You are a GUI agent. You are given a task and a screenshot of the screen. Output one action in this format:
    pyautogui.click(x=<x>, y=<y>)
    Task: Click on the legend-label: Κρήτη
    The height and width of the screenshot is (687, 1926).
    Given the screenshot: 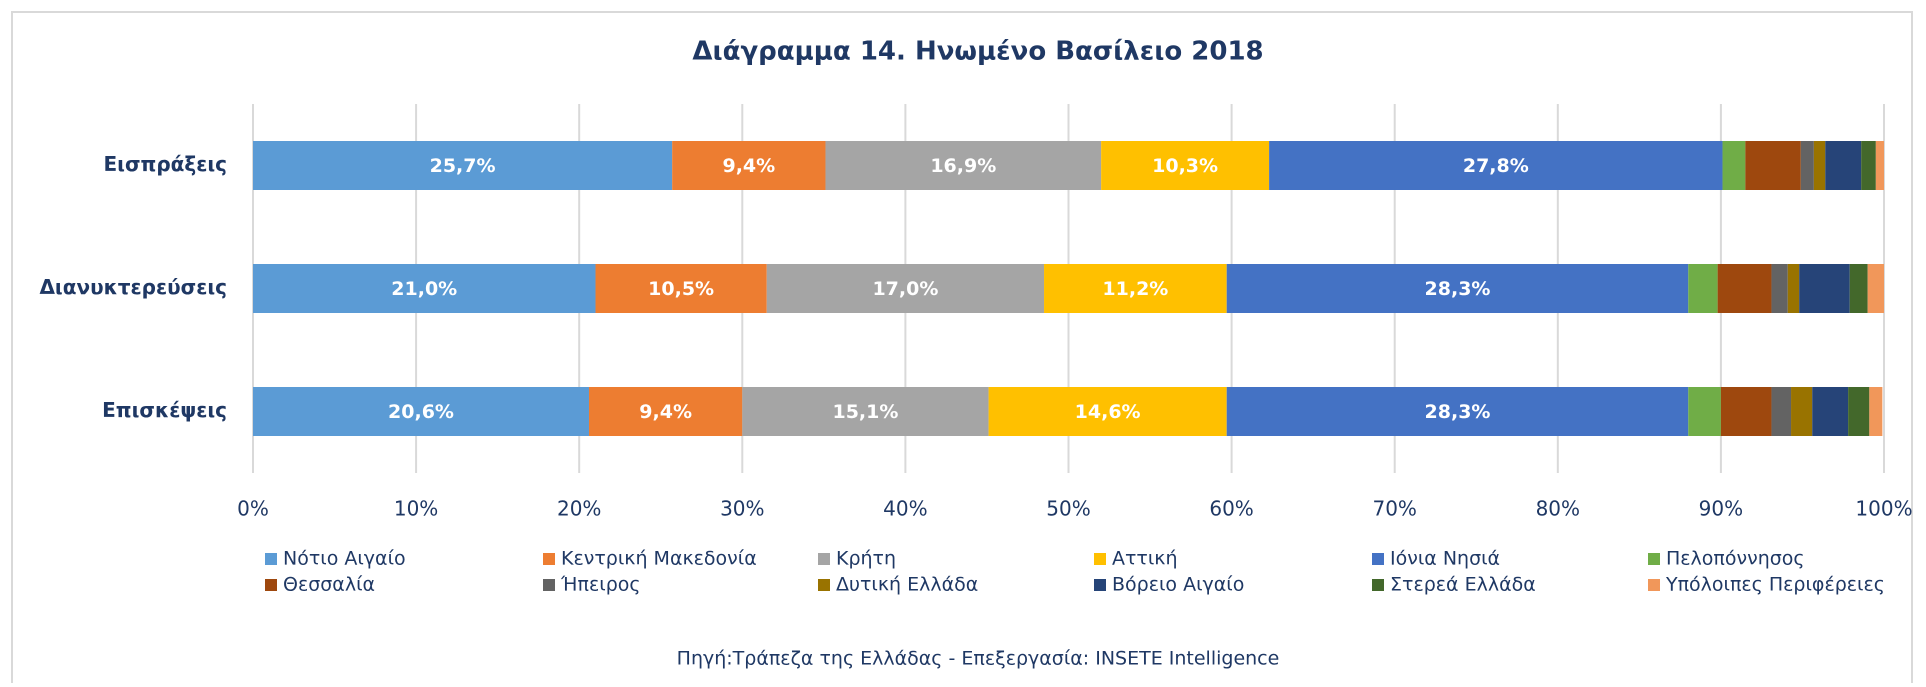 What is the action you would take?
    pyautogui.click(x=866, y=559)
    